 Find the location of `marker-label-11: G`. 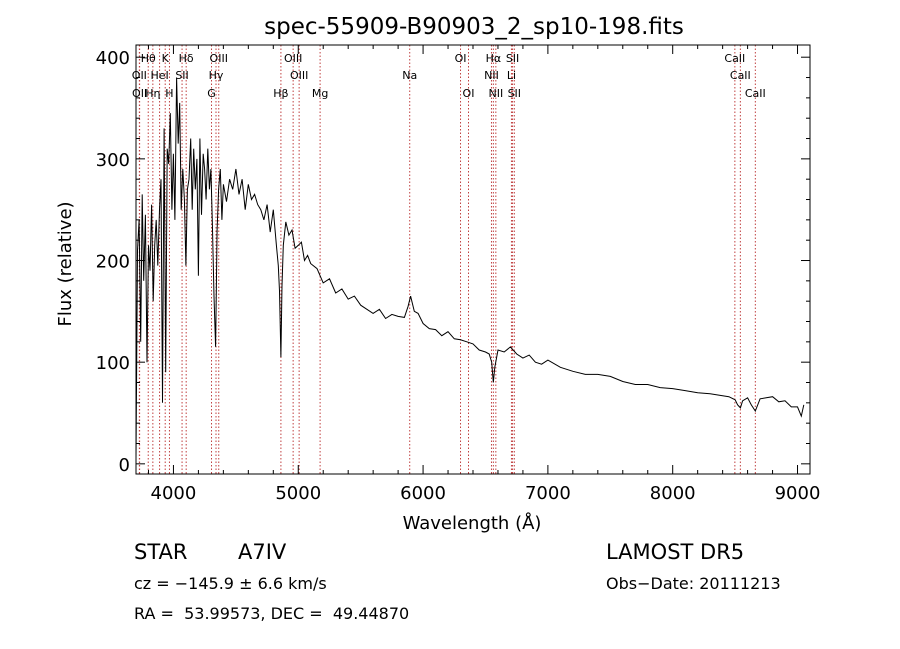

marker-label-11: G is located at coordinates (211, 93).